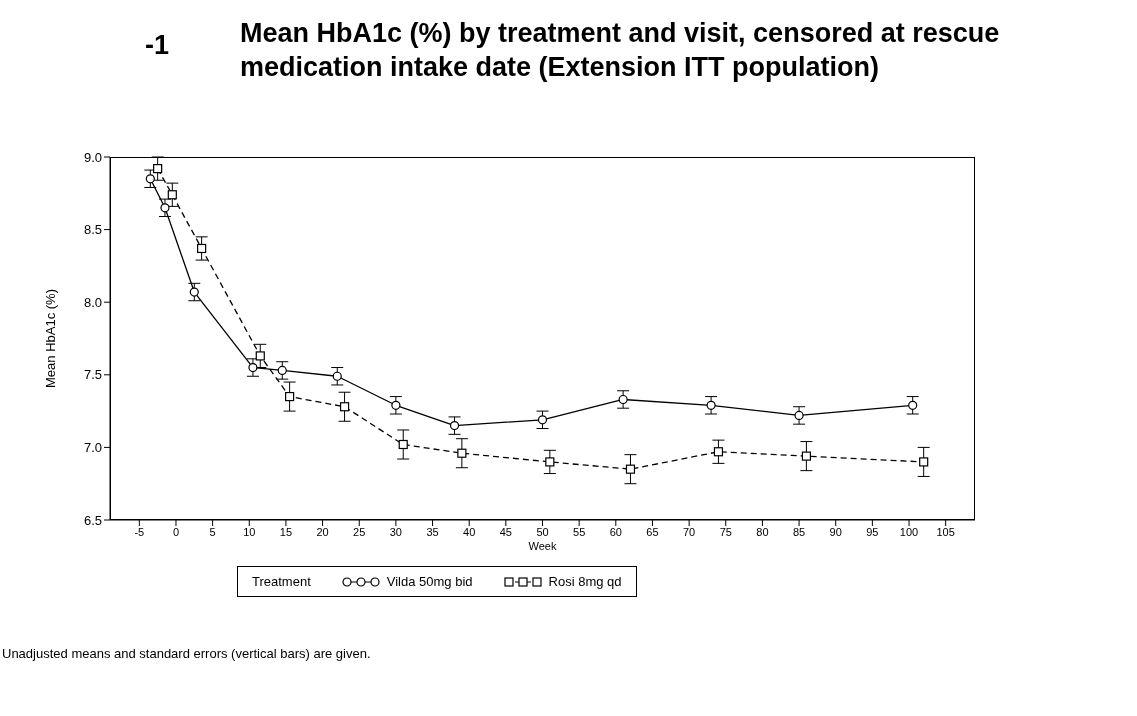 The image size is (1137, 716). I want to click on x-tick-label: 80, so click(762, 531).